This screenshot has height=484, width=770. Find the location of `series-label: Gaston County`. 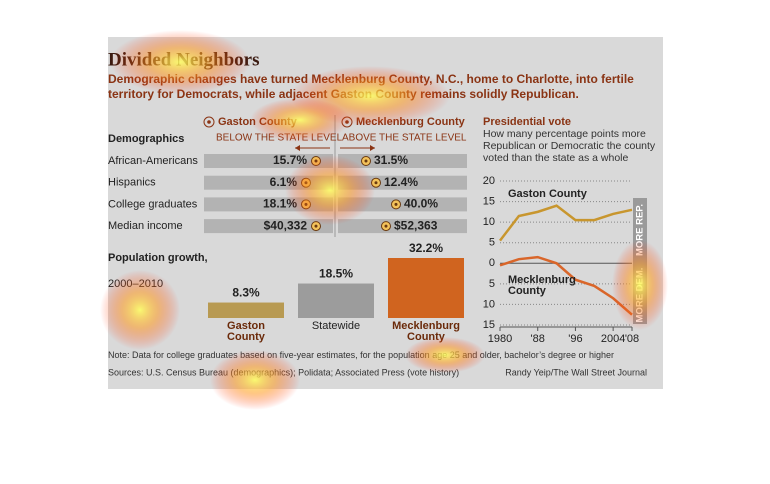

series-label: Gaston County is located at coordinates (548, 194).